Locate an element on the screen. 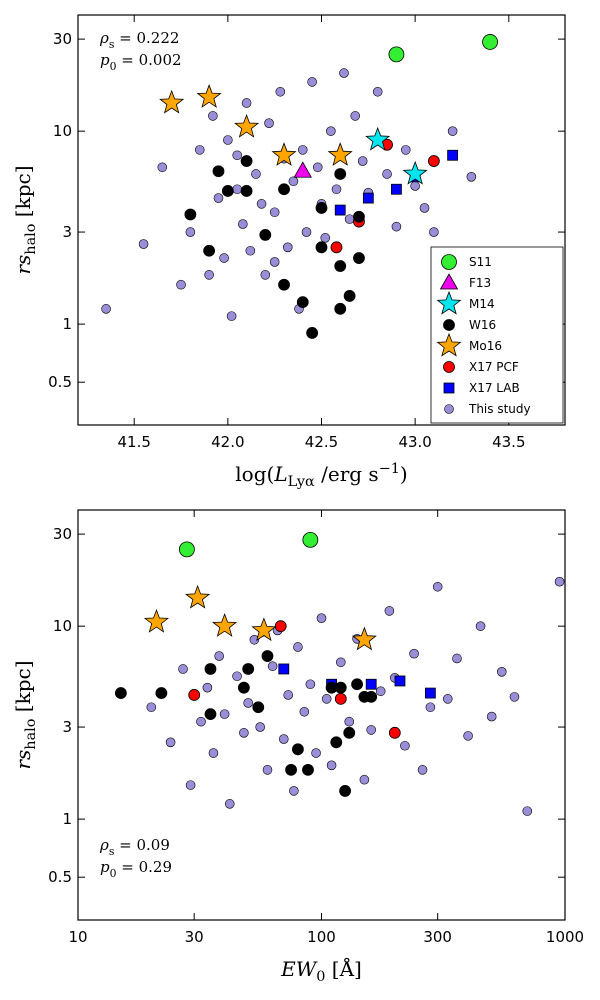  x-tick-label: 100 is located at coordinates (321, 937).